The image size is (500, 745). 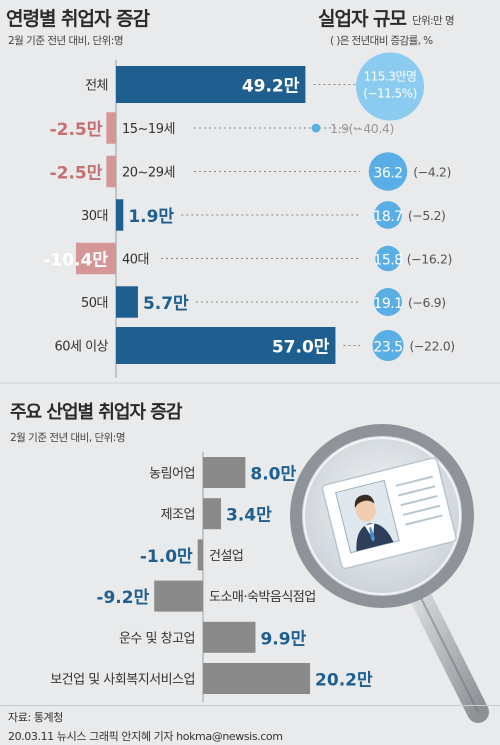 I want to click on unemployment-value-label: 18.7, so click(x=387, y=217).